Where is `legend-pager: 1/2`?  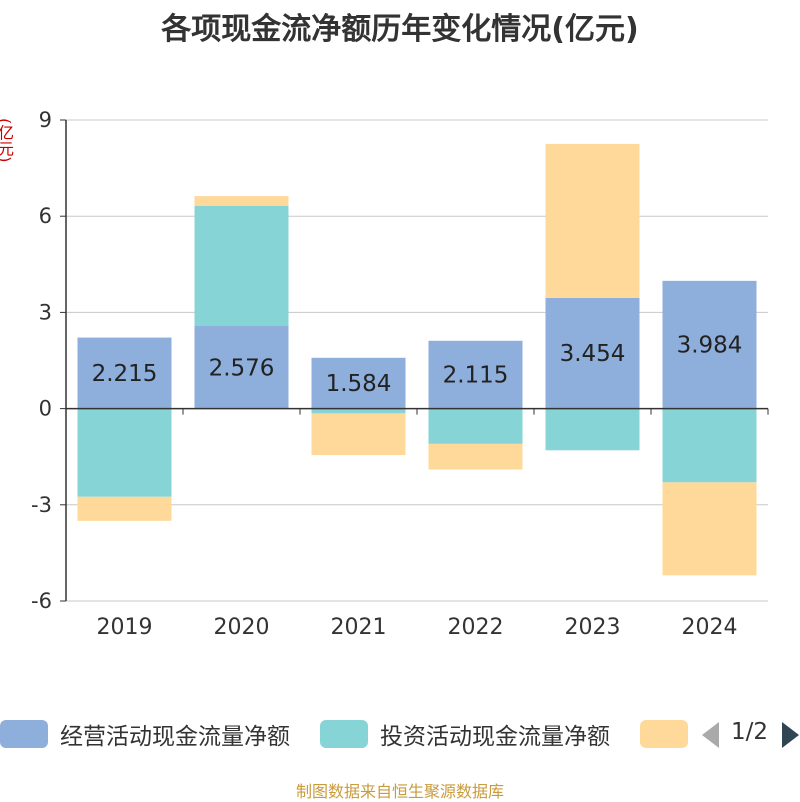
legend-pager: 1/2 is located at coordinates (750, 734).